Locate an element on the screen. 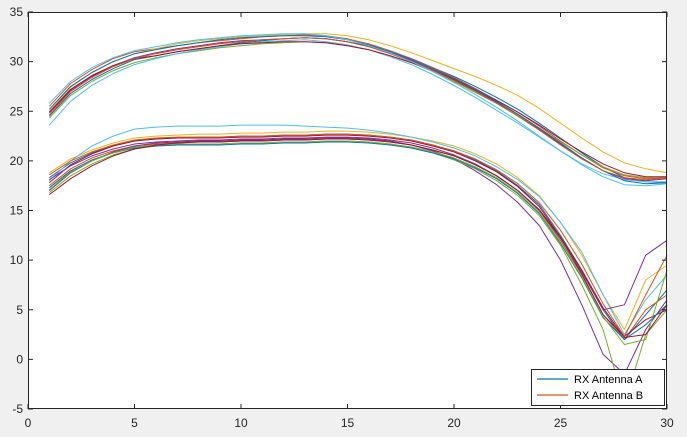  y-tick-label: -5 is located at coordinates (17, 409).